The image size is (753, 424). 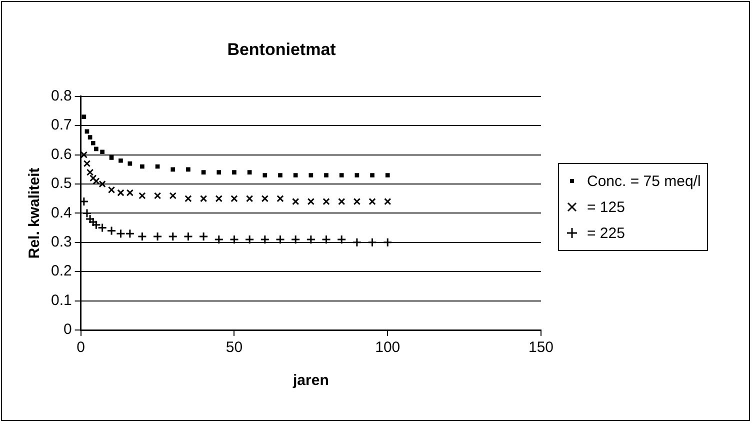 I want to click on x-tick-label: 100, so click(x=387, y=347).